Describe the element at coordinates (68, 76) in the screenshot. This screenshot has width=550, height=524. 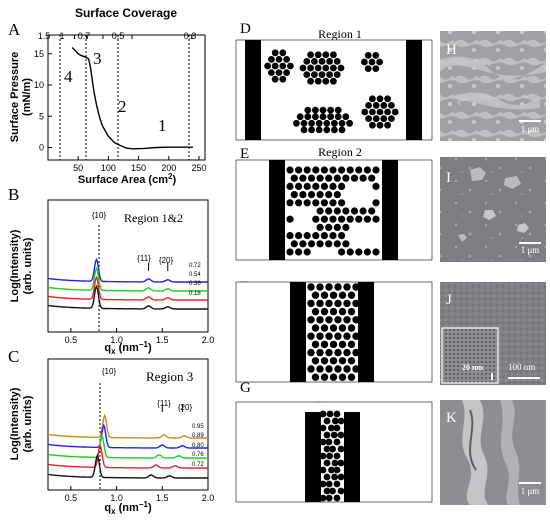
I see `region-number: 4` at that location.